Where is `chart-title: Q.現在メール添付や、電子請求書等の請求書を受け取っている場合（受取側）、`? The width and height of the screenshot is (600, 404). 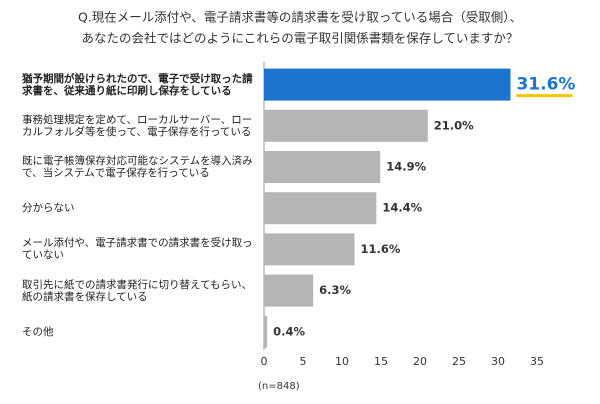
chart-title: Q.現在メール添付や、電子請求書等の請求書を受け取っている場合（受取側）、 is located at coordinates (300, 17).